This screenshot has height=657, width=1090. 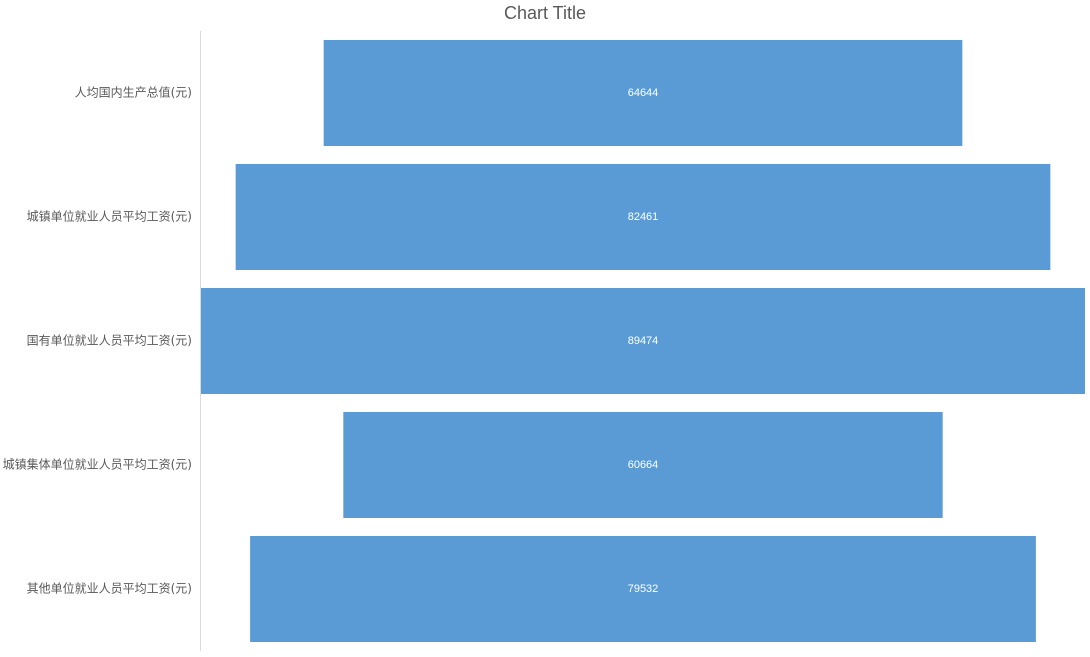 I want to click on data-labels: 64644 82461 89474 60664 79532, so click(x=643, y=341).